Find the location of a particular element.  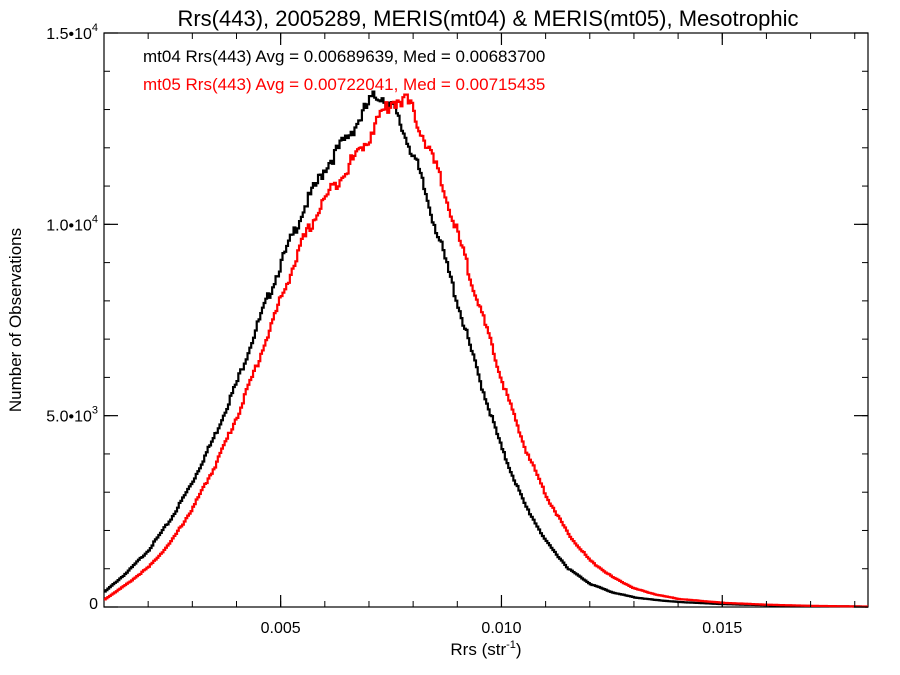

y-tick-label: 1.0•104 is located at coordinates (72, 223).